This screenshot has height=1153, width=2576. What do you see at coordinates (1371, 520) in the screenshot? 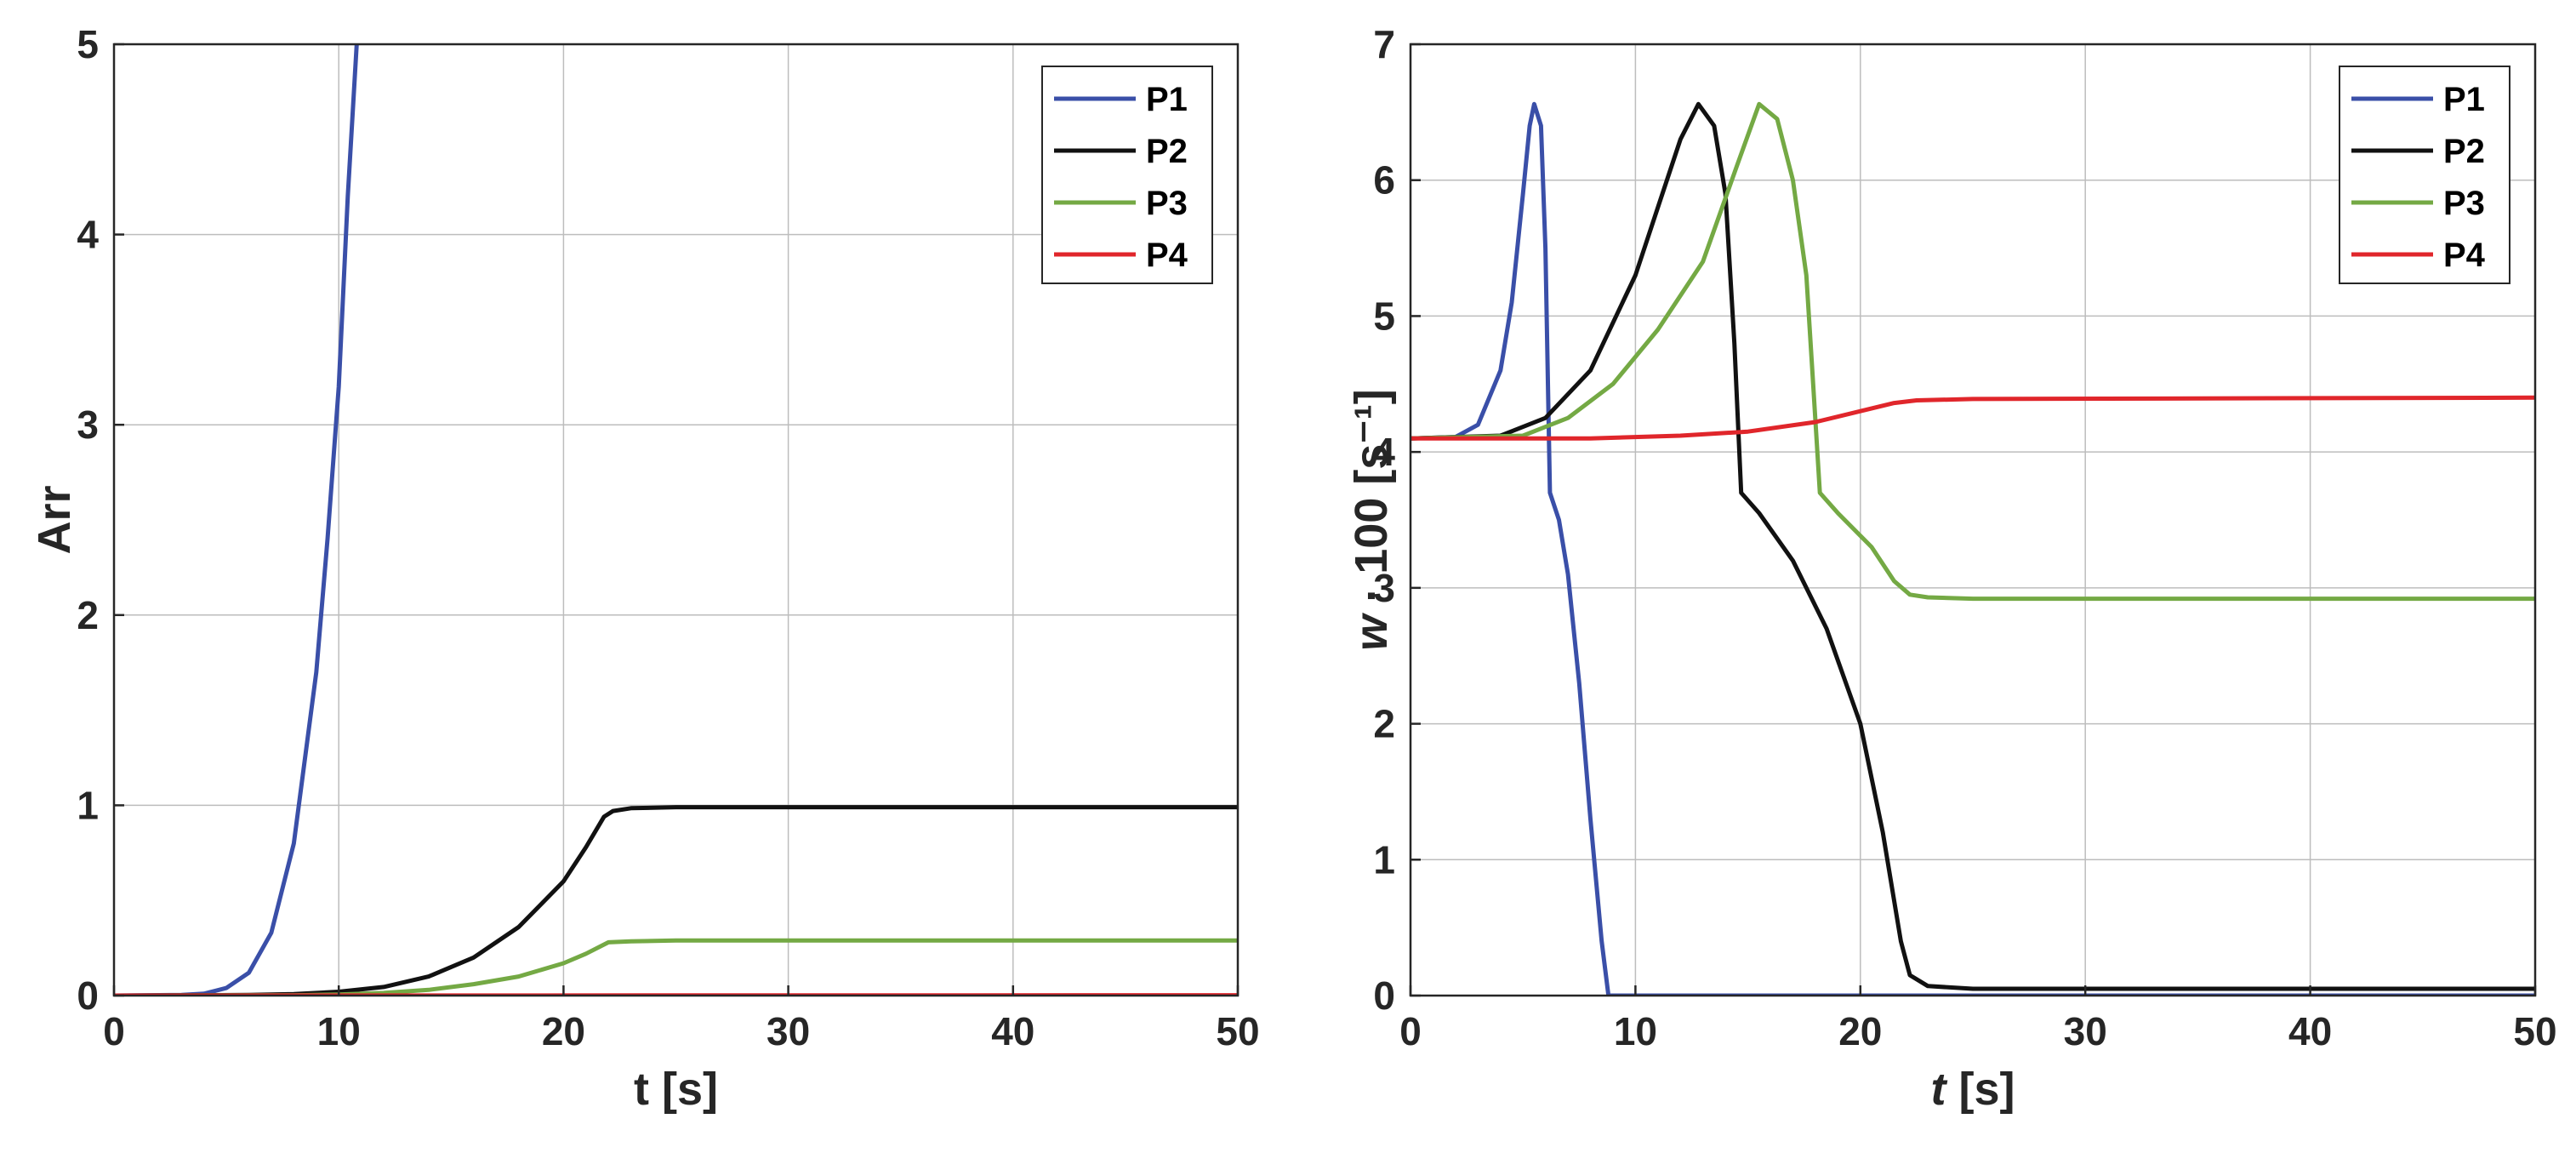
I see `y-axis-label: w · 100 [s⁻¹]` at bounding box center [1371, 520].